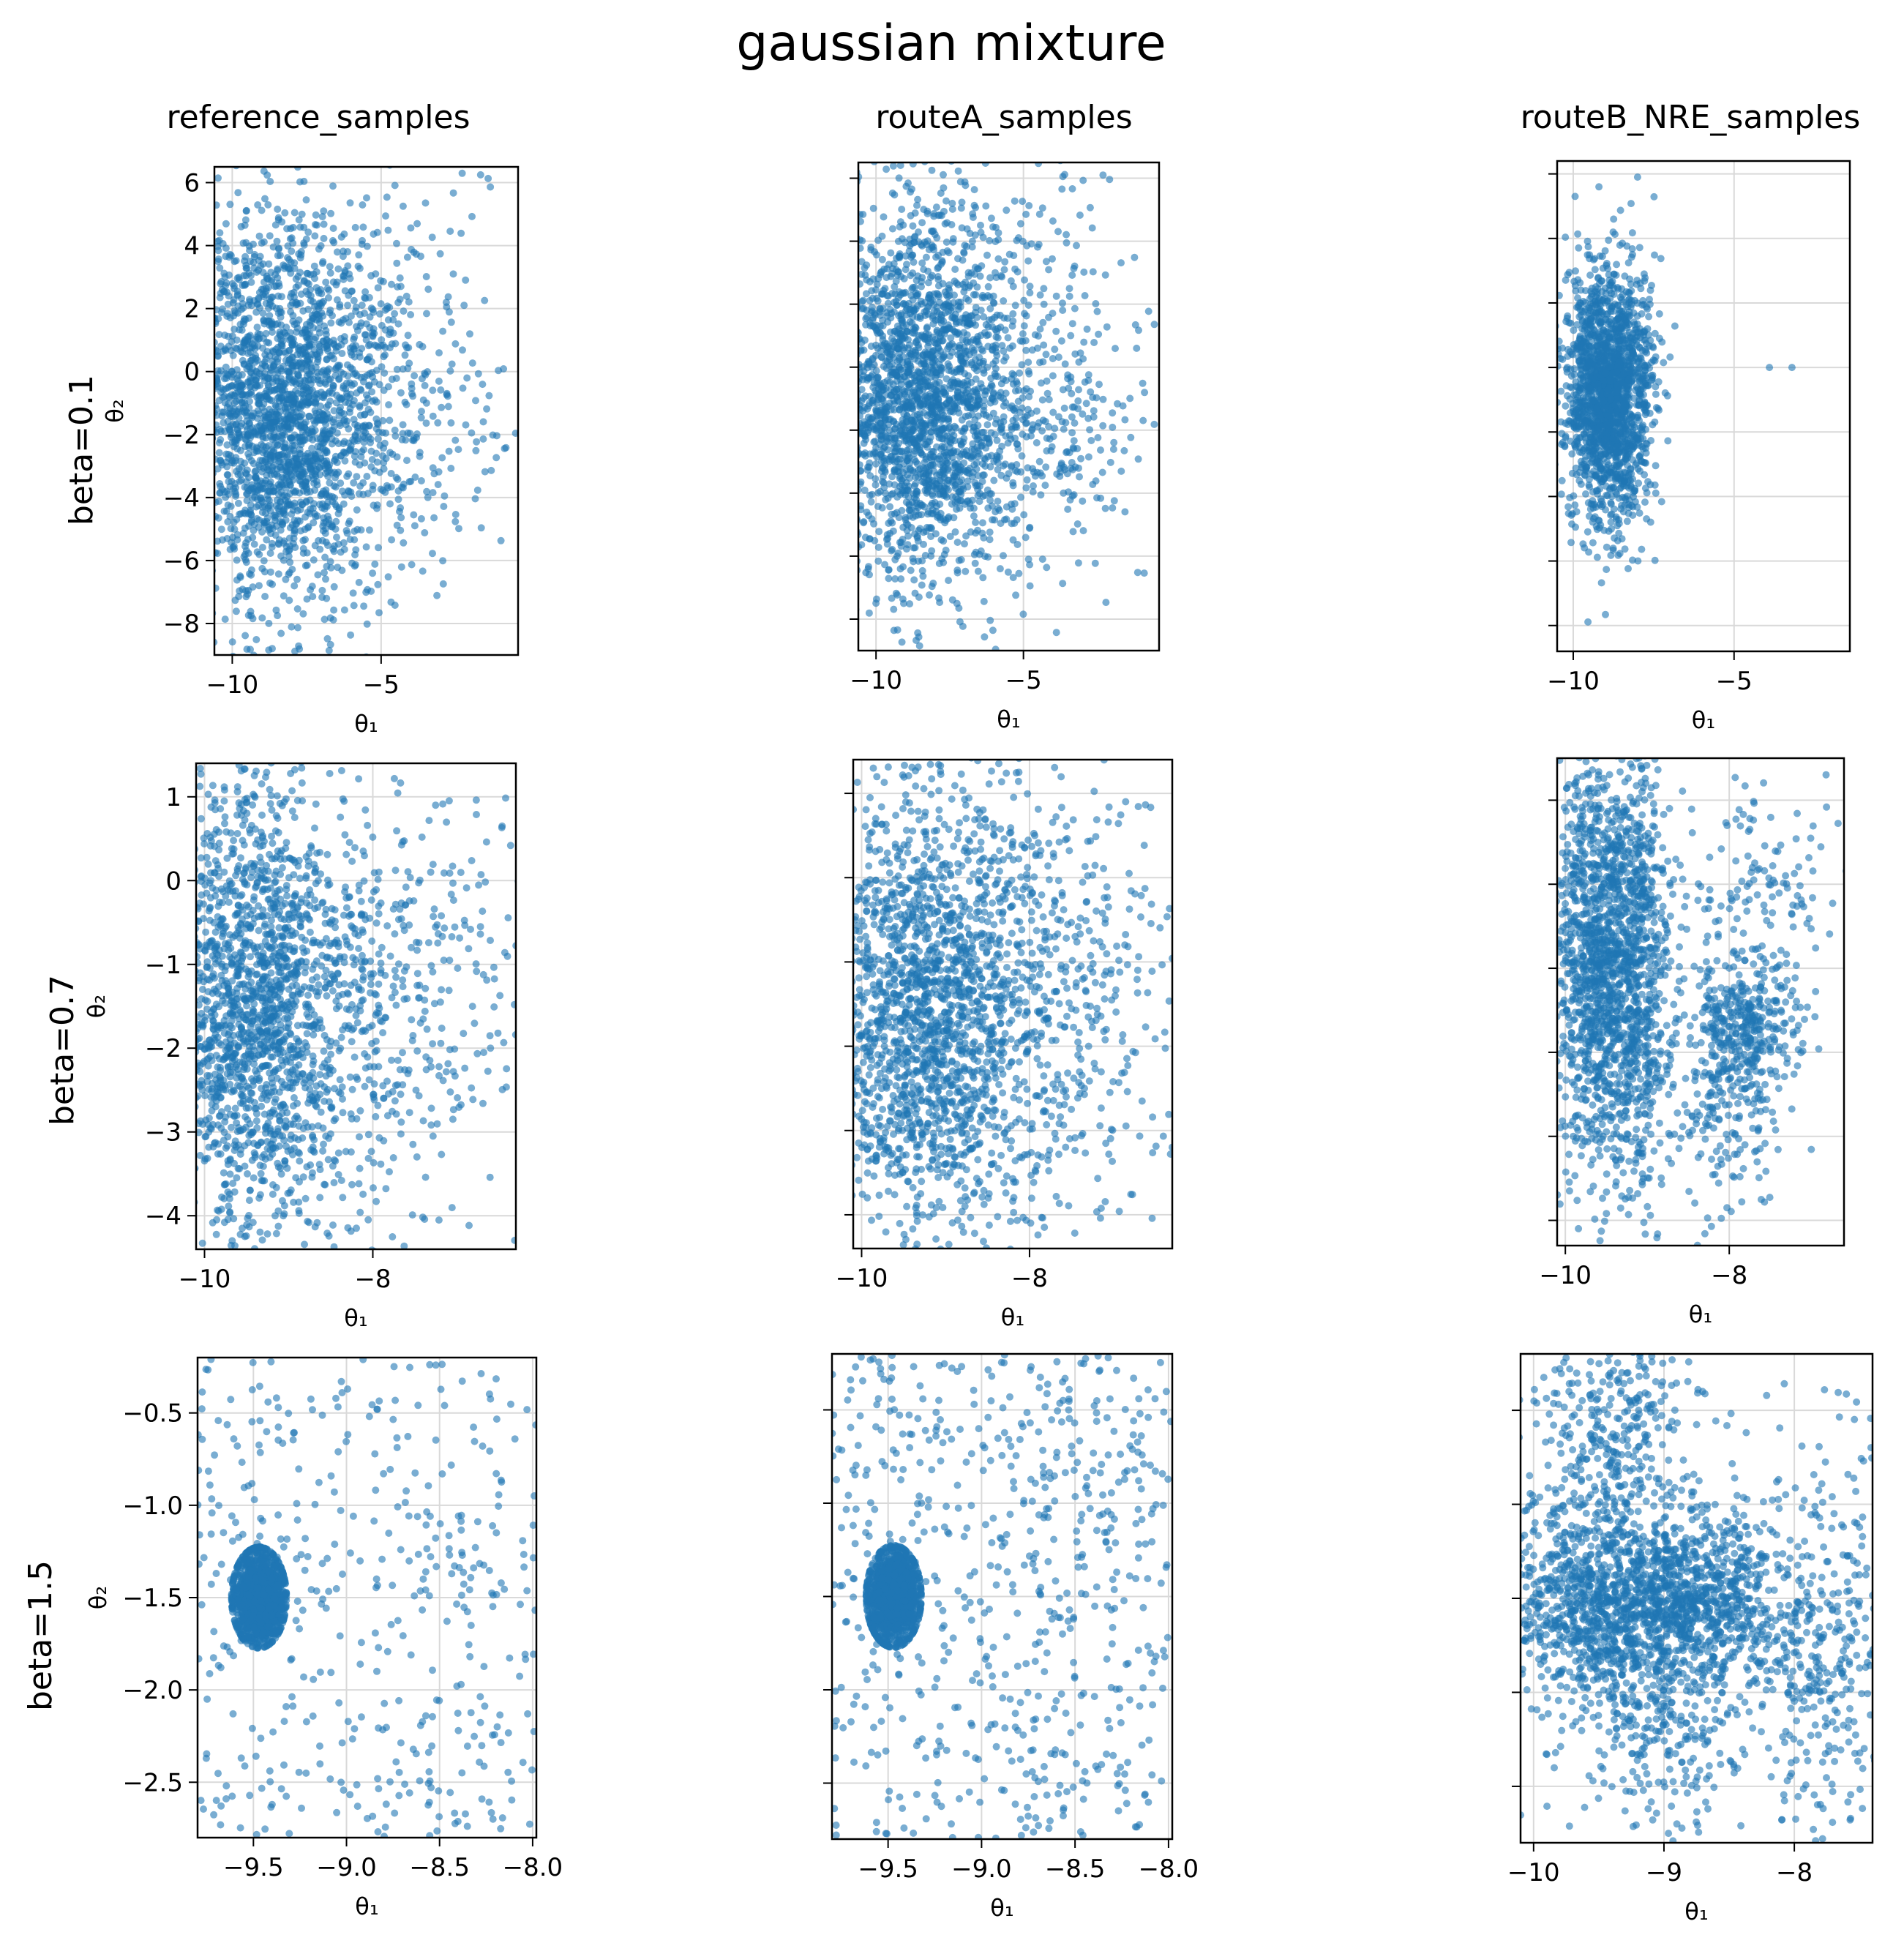 Image resolution: width=1904 pixels, height=1954 pixels. Describe the element at coordinates (81, 450) in the screenshot. I see `row-label: beta=0.1` at that location.